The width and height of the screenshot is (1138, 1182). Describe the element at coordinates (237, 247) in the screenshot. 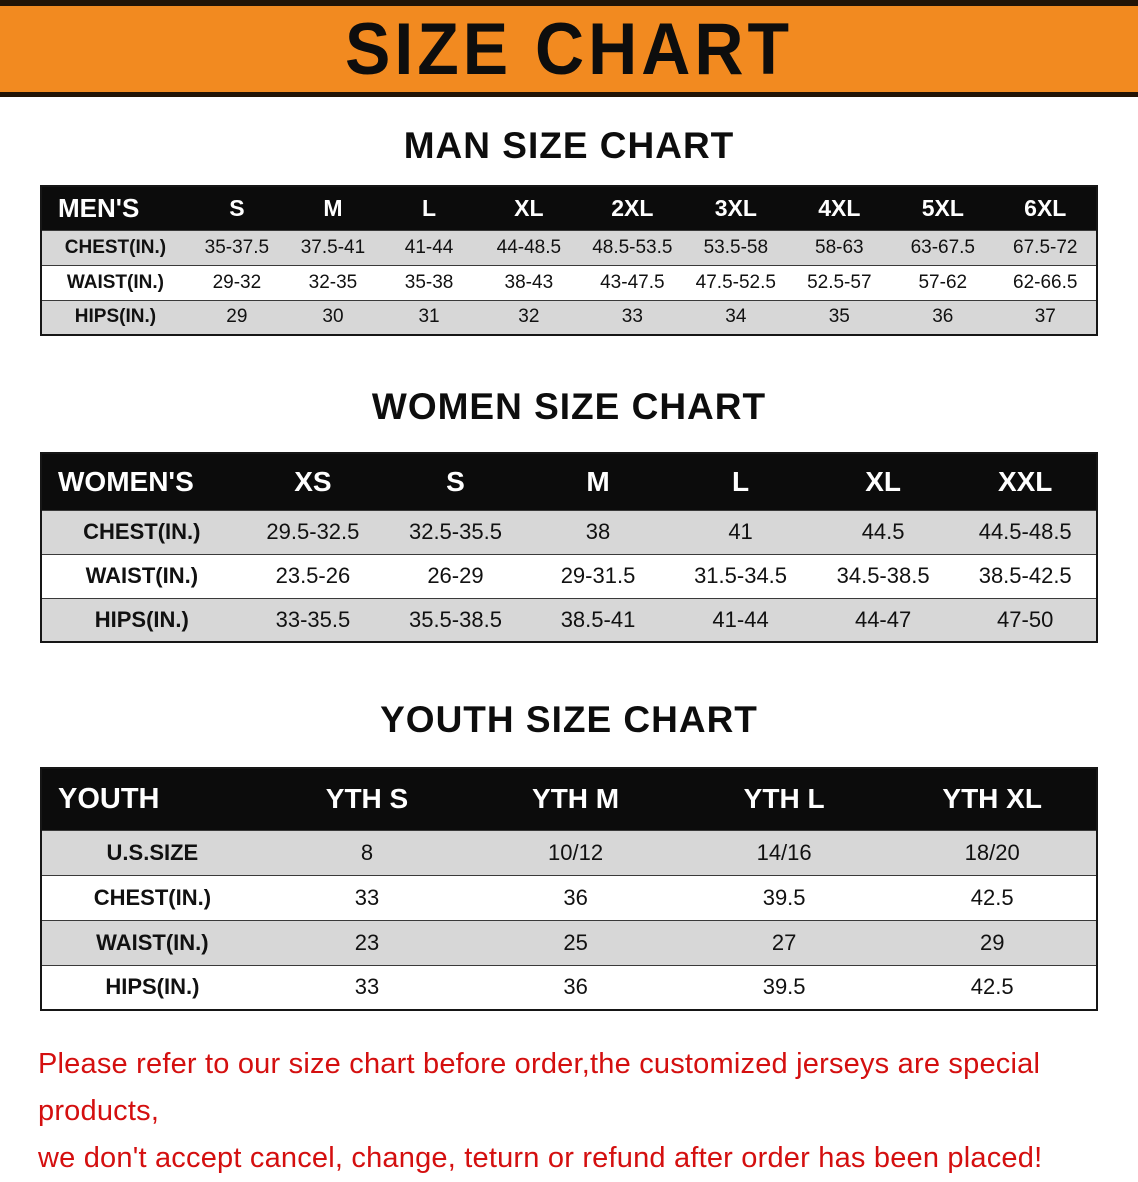

I see `size-cell: 35-37.5` at that location.